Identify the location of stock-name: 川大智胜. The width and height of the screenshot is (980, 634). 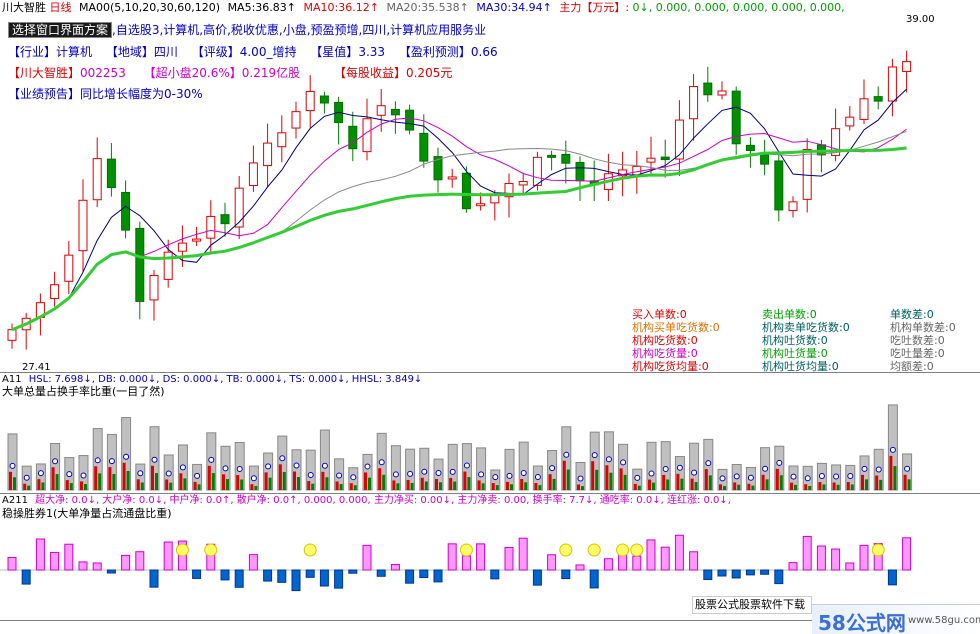
(24, 7).